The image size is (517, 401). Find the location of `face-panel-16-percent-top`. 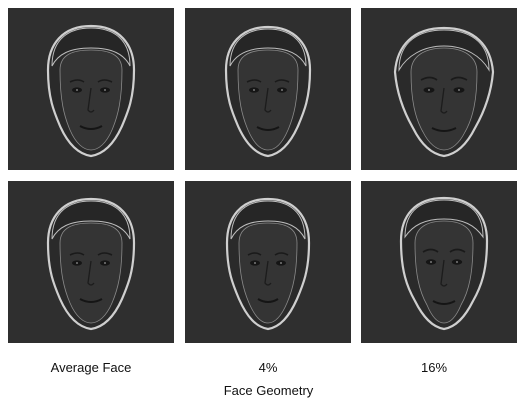

face-panel-16-percent-top is located at coordinates (439, 89).